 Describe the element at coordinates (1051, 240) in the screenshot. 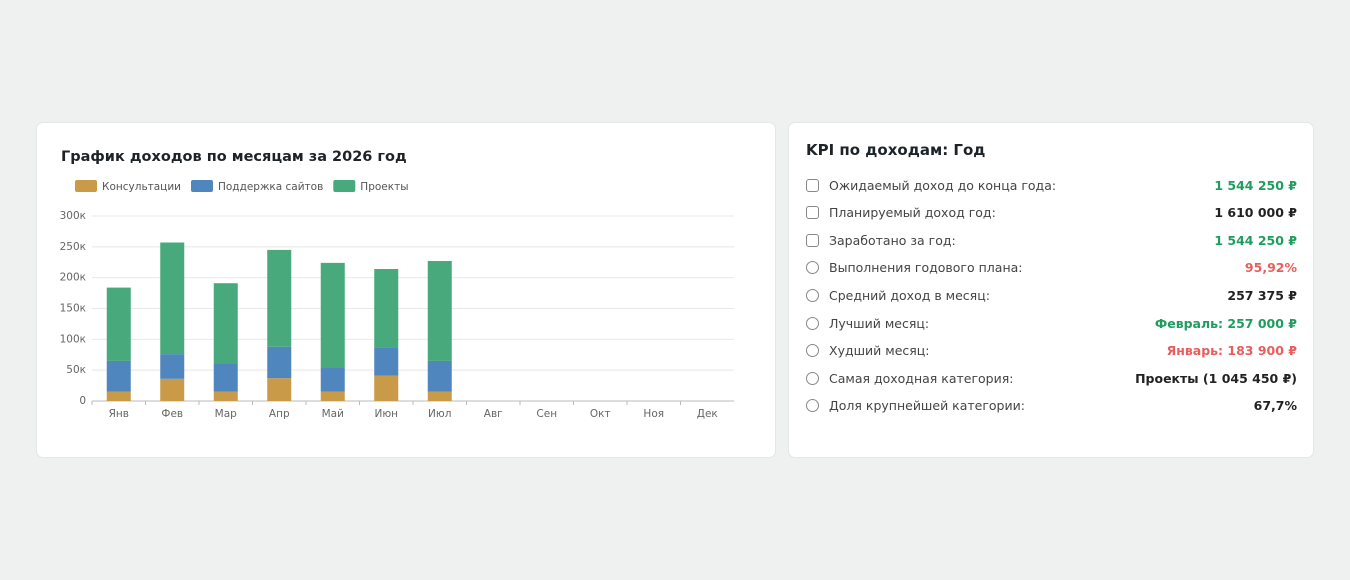

I see `kpi-row: Заработано за год: 1 544 250 ₽` at that location.